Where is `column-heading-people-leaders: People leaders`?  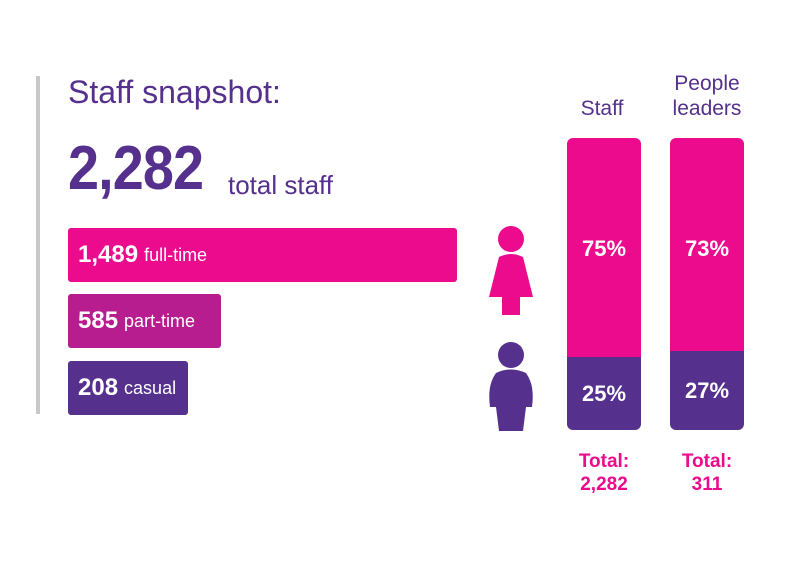 column-heading-people-leaders: People leaders is located at coordinates (707, 96).